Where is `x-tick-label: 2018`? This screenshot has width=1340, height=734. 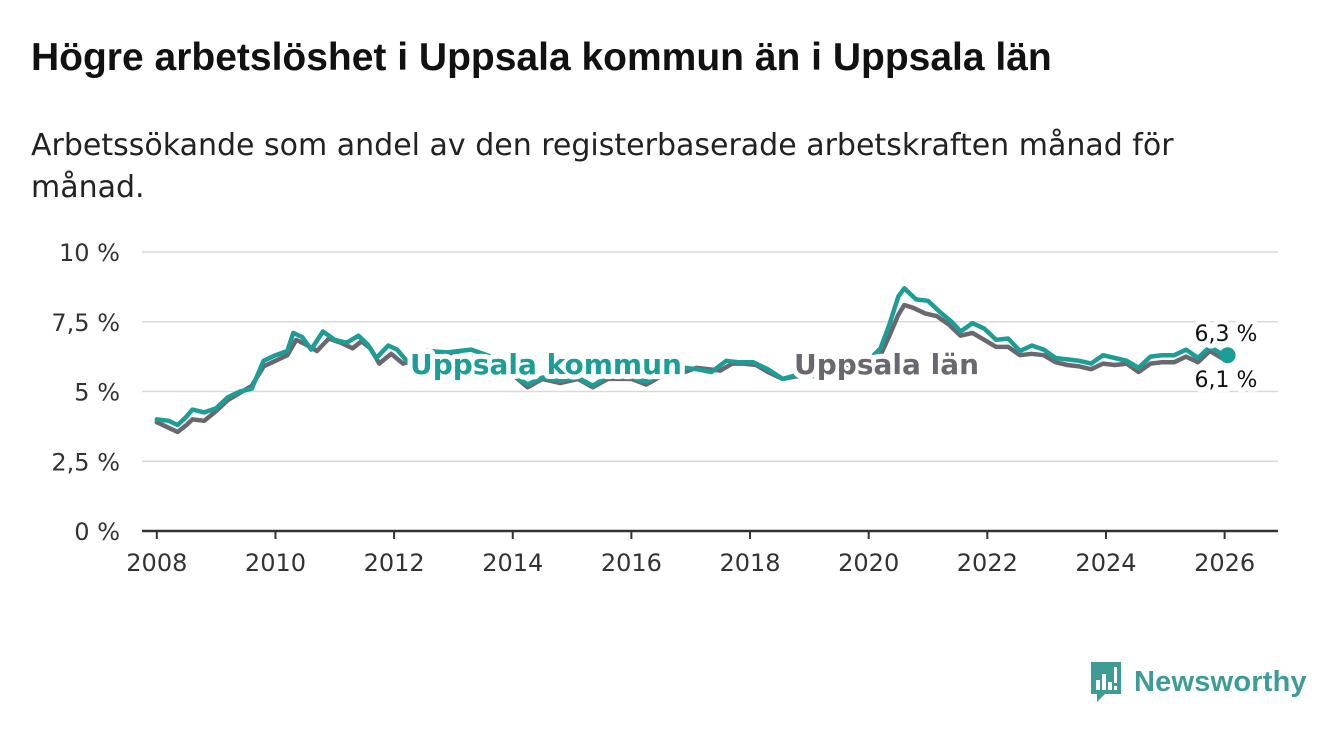 x-tick-label: 2018 is located at coordinates (750, 563).